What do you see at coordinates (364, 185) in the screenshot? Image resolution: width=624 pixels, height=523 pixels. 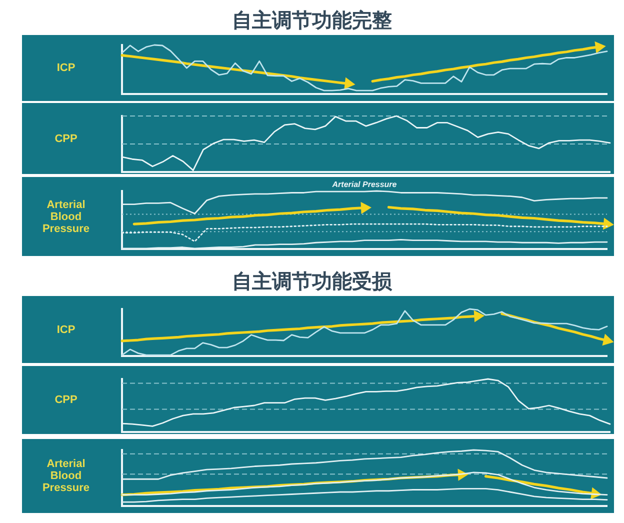 I see `text: Arterial Pressure` at bounding box center [364, 185].